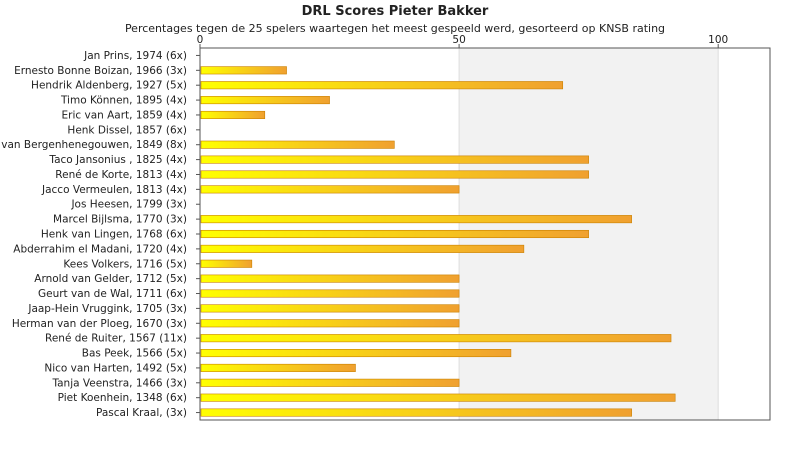 The image size is (790, 450). Describe the element at coordinates (135, 56) in the screenshot. I see `category-label: Jan Prins, 1974 (6x)` at that location.